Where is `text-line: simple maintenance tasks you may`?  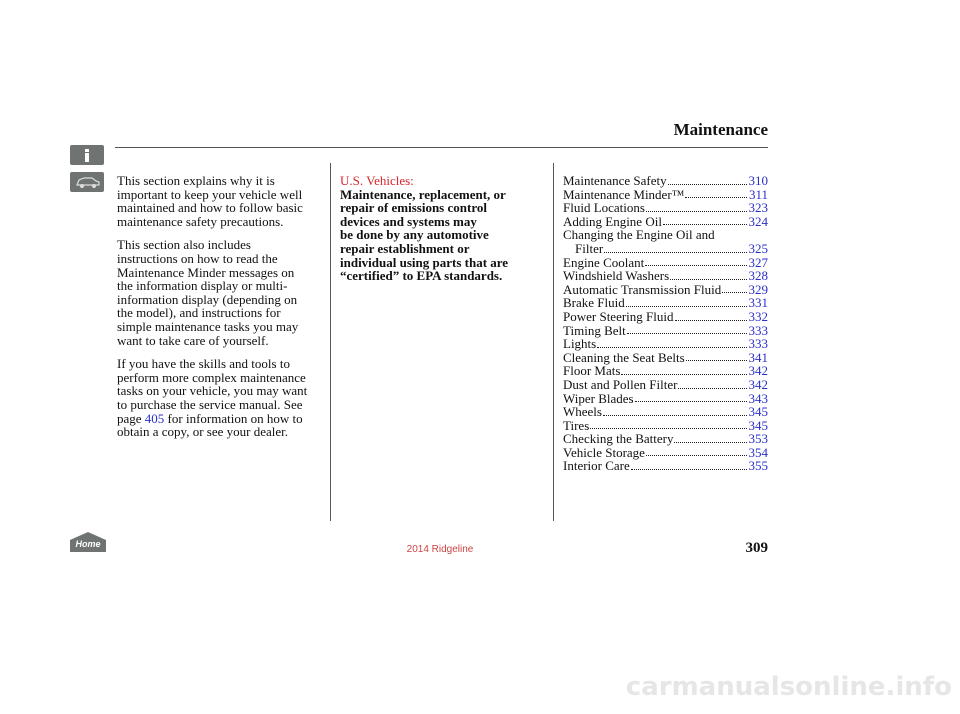 text-line: simple maintenance tasks you may is located at coordinates (208, 326).